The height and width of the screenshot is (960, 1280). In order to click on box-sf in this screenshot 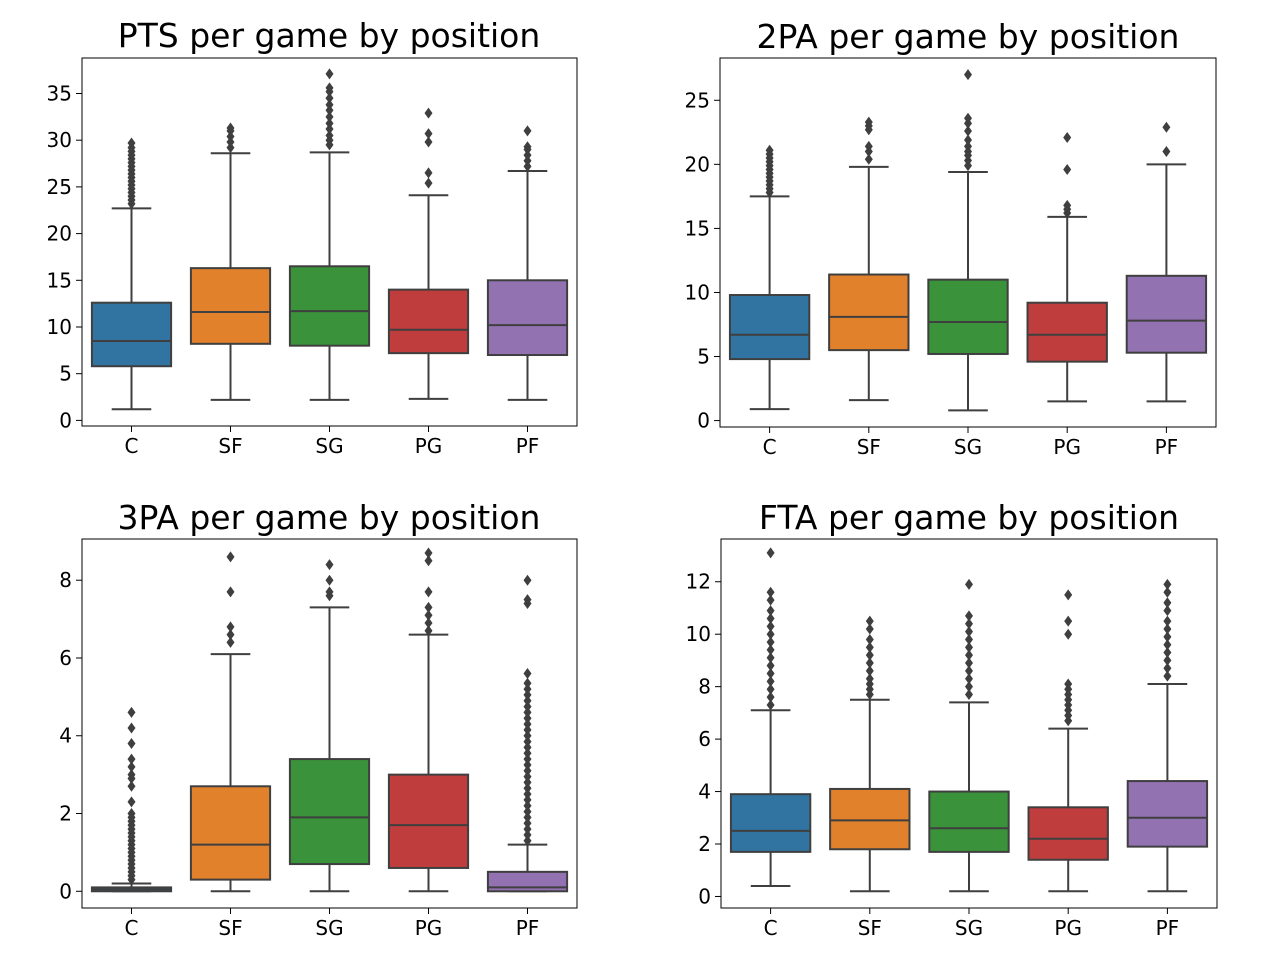, I will do `click(230, 261)`.